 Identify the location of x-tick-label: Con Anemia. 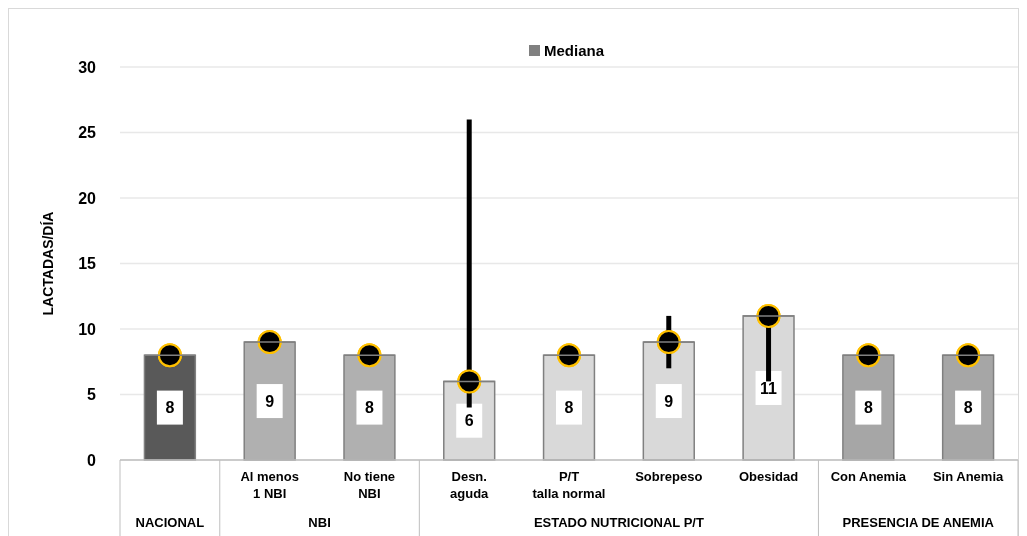
(868, 476).